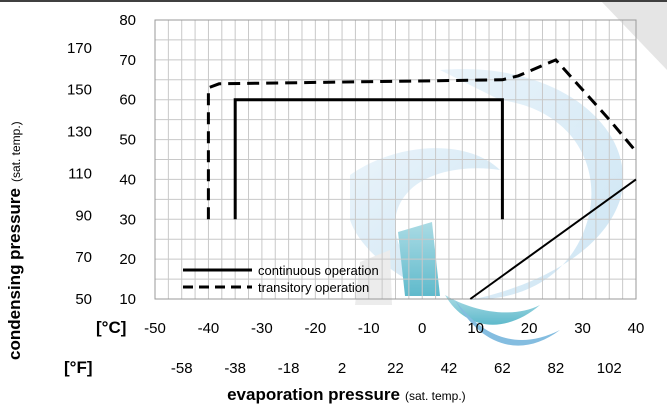 The height and width of the screenshot is (415, 667). What do you see at coordinates (609, 368) in the screenshot?
I see `x-tick-label-f: 102` at bounding box center [609, 368].